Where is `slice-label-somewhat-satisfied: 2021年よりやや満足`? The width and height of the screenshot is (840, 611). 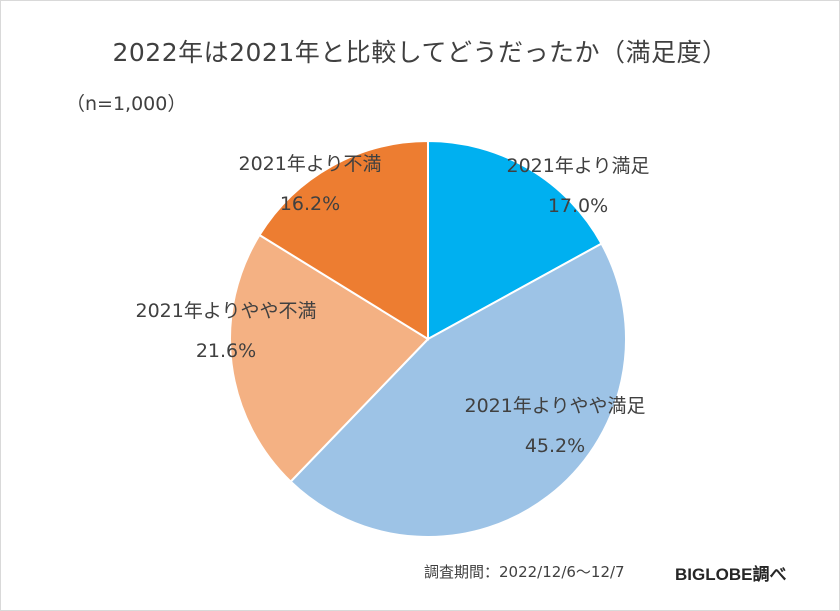 slice-label-somewhat-satisfied: 2021年よりやや満足 is located at coordinates (555, 406).